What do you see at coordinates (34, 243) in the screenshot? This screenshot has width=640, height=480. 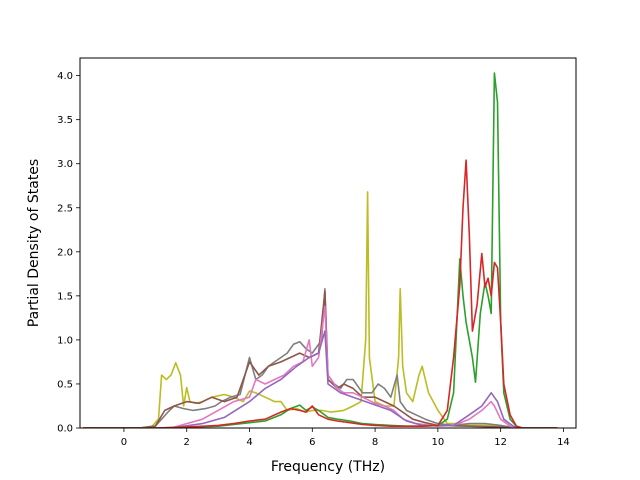 I see `y-axis-label: Partial Density of States` at bounding box center [34, 243].